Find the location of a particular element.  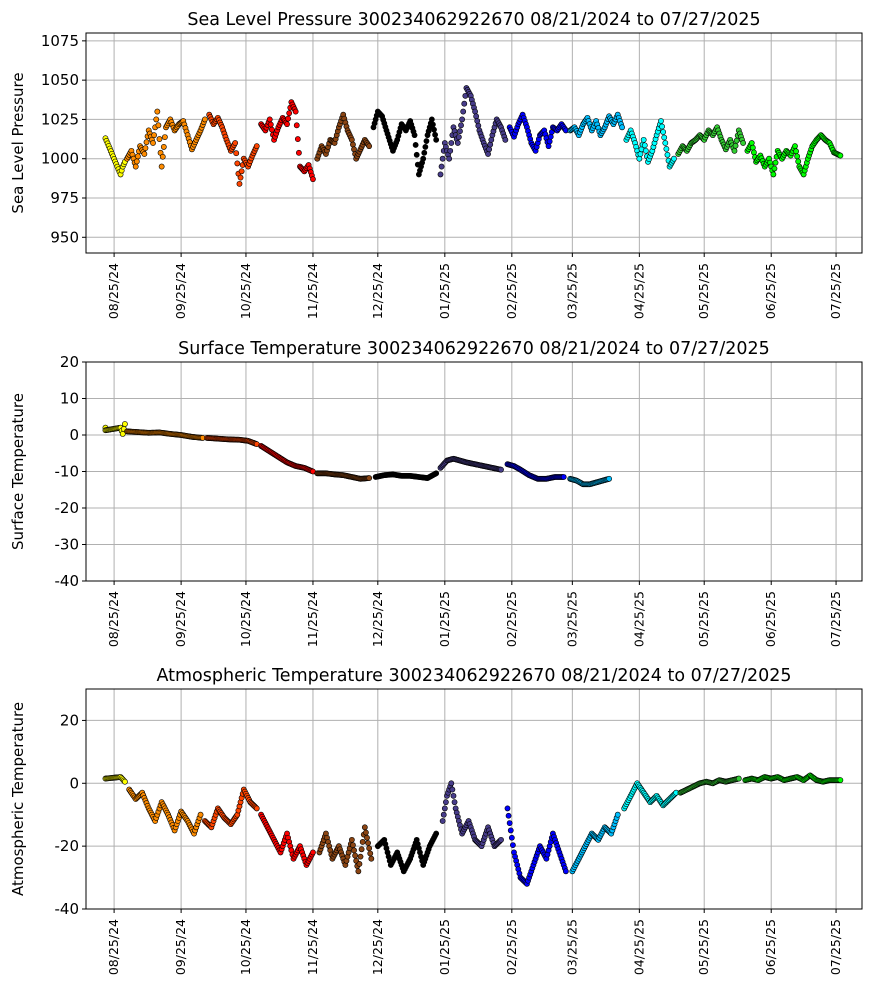

y-tick-label: 0 is located at coordinates (74, 435).